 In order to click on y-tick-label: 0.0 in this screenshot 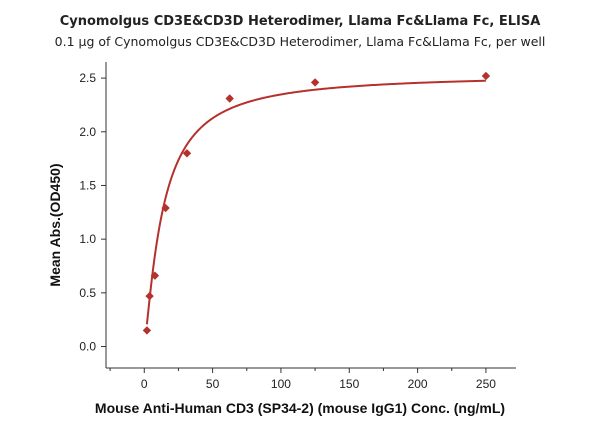, I will do `click(87, 347)`.